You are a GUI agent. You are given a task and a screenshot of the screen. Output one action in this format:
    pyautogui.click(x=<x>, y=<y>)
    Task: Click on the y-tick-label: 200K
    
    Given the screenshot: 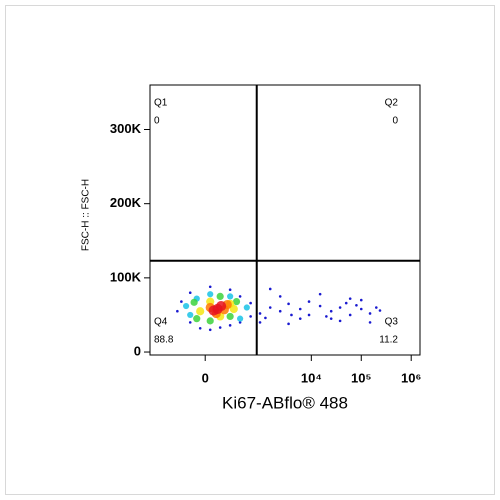 What is the action you would take?
    pyautogui.click(x=126, y=202)
    